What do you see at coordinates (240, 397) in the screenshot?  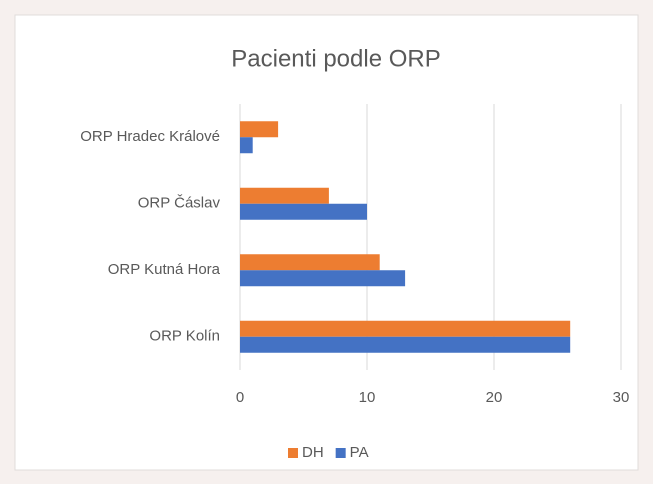 I see `x-tick-label: 0` at bounding box center [240, 397].